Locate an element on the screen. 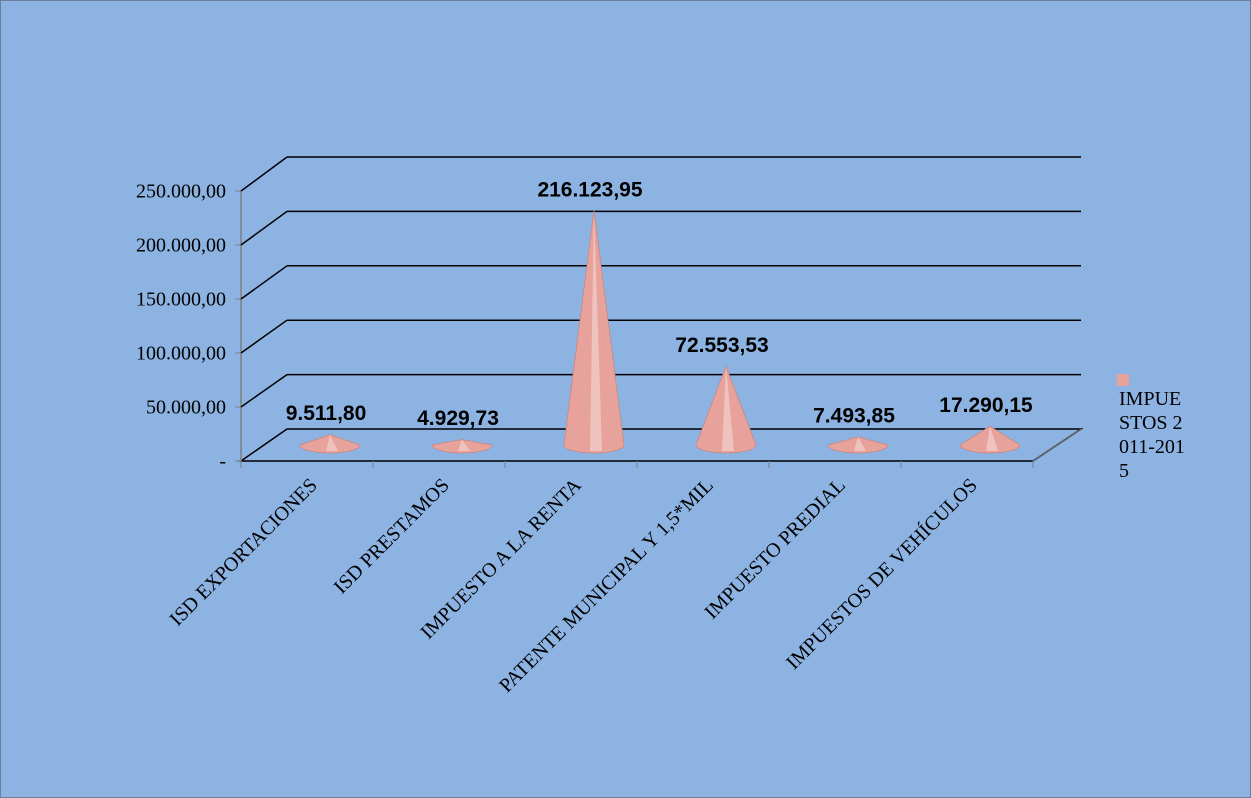  floor is located at coordinates (661, 445).